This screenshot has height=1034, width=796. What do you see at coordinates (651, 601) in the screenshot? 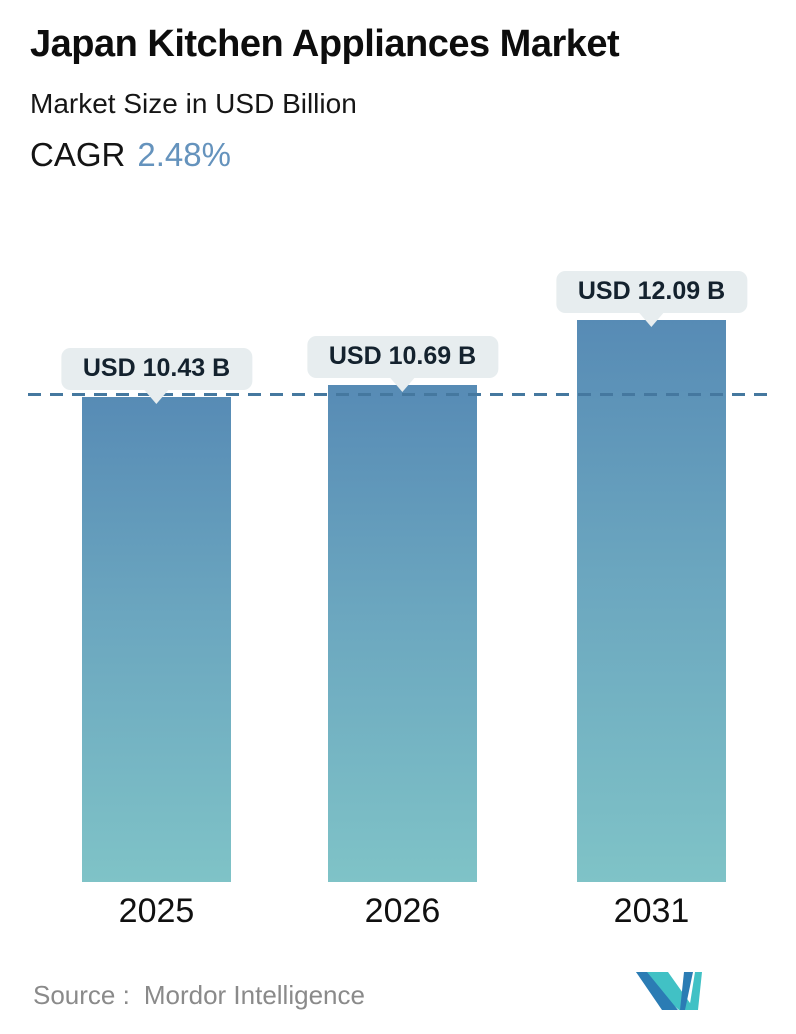
I see `bar-2031` at bounding box center [651, 601].